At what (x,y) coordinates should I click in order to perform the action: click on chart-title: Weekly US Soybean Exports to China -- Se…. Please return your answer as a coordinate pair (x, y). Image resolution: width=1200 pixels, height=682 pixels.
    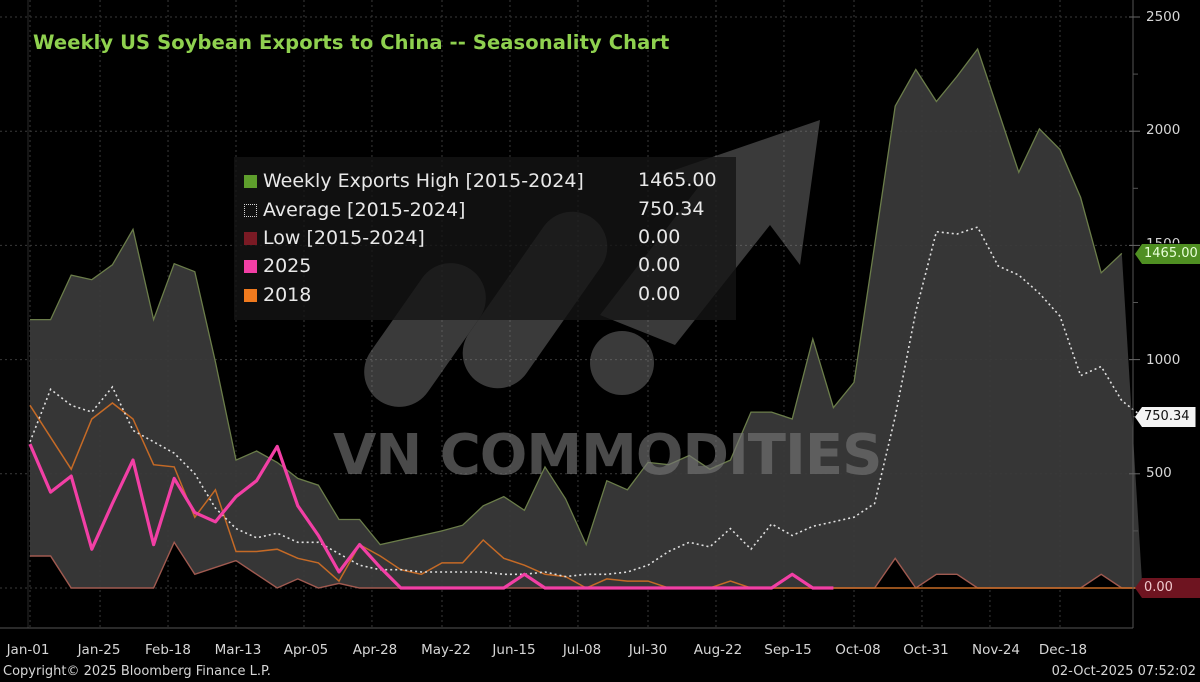
    Looking at the image, I should click on (351, 42).